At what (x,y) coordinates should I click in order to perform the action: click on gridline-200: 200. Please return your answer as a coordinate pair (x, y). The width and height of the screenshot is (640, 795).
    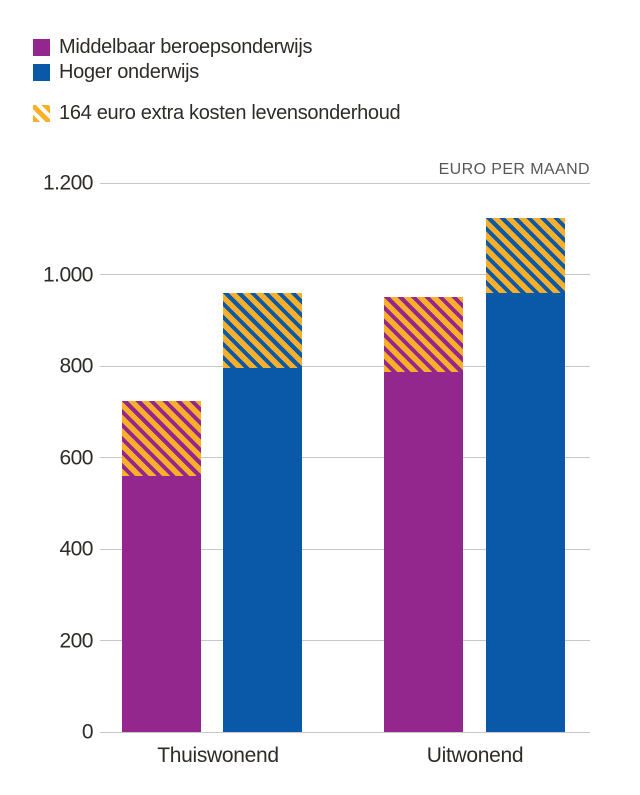
    Looking at the image, I should click on (324, 640).